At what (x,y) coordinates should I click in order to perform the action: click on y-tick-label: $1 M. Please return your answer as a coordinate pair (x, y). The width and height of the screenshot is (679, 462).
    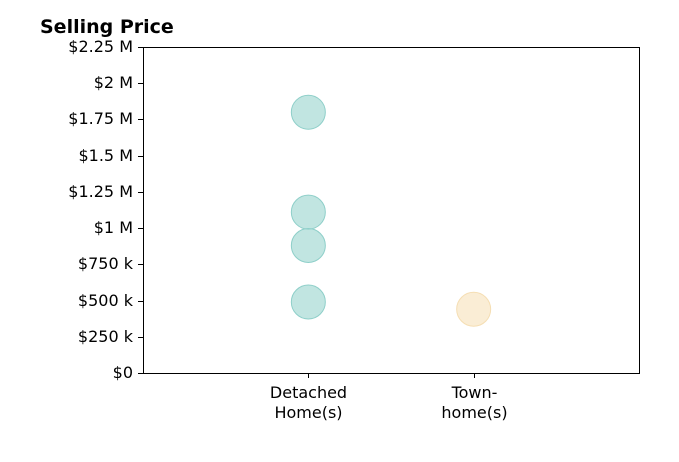
    Looking at the image, I should click on (113, 227).